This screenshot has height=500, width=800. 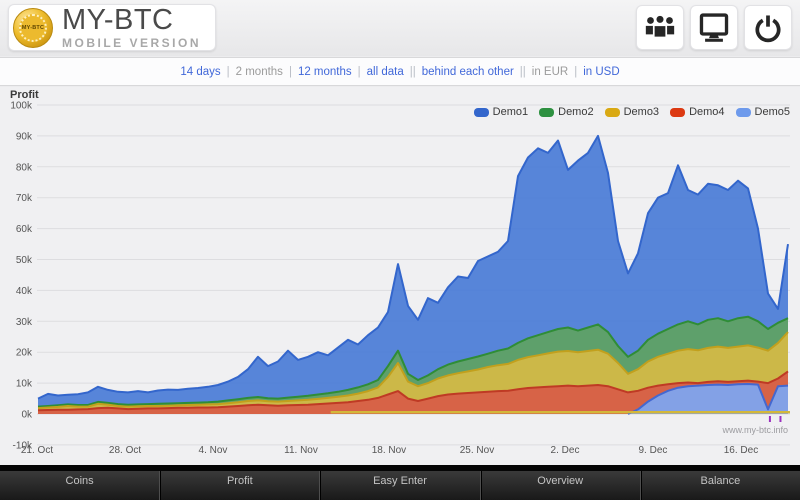 What do you see at coordinates (743, 112) in the screenshot?
I see `legend-swatch-demo5` at bounding box center [743, 112].